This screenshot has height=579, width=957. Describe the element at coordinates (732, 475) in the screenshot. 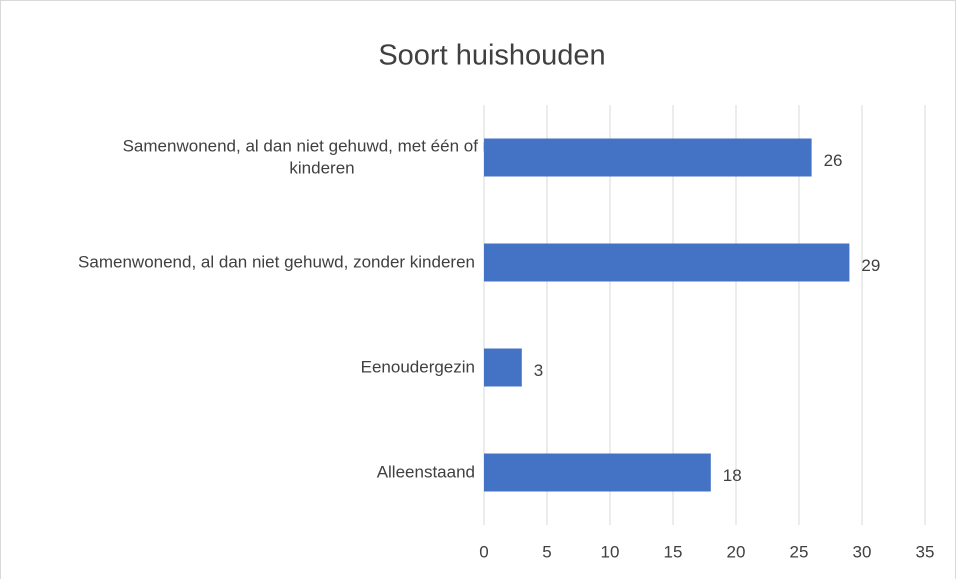

I see `data-label: 18` at that location.